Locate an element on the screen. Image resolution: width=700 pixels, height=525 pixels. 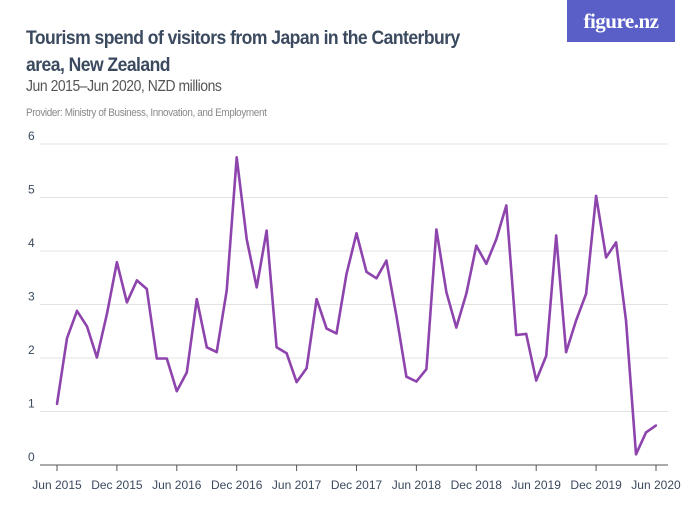
x-tick-label: Dec 2015 is located at coordinates (117, 485).